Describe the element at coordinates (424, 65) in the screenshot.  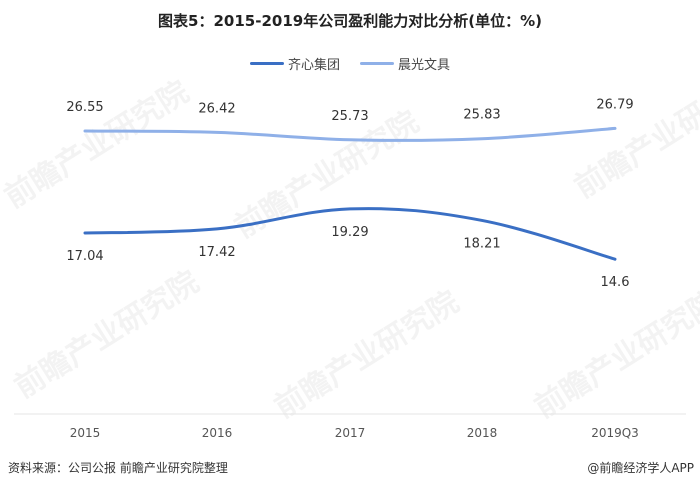
I see `legend-label: 晨光文具` at that location.